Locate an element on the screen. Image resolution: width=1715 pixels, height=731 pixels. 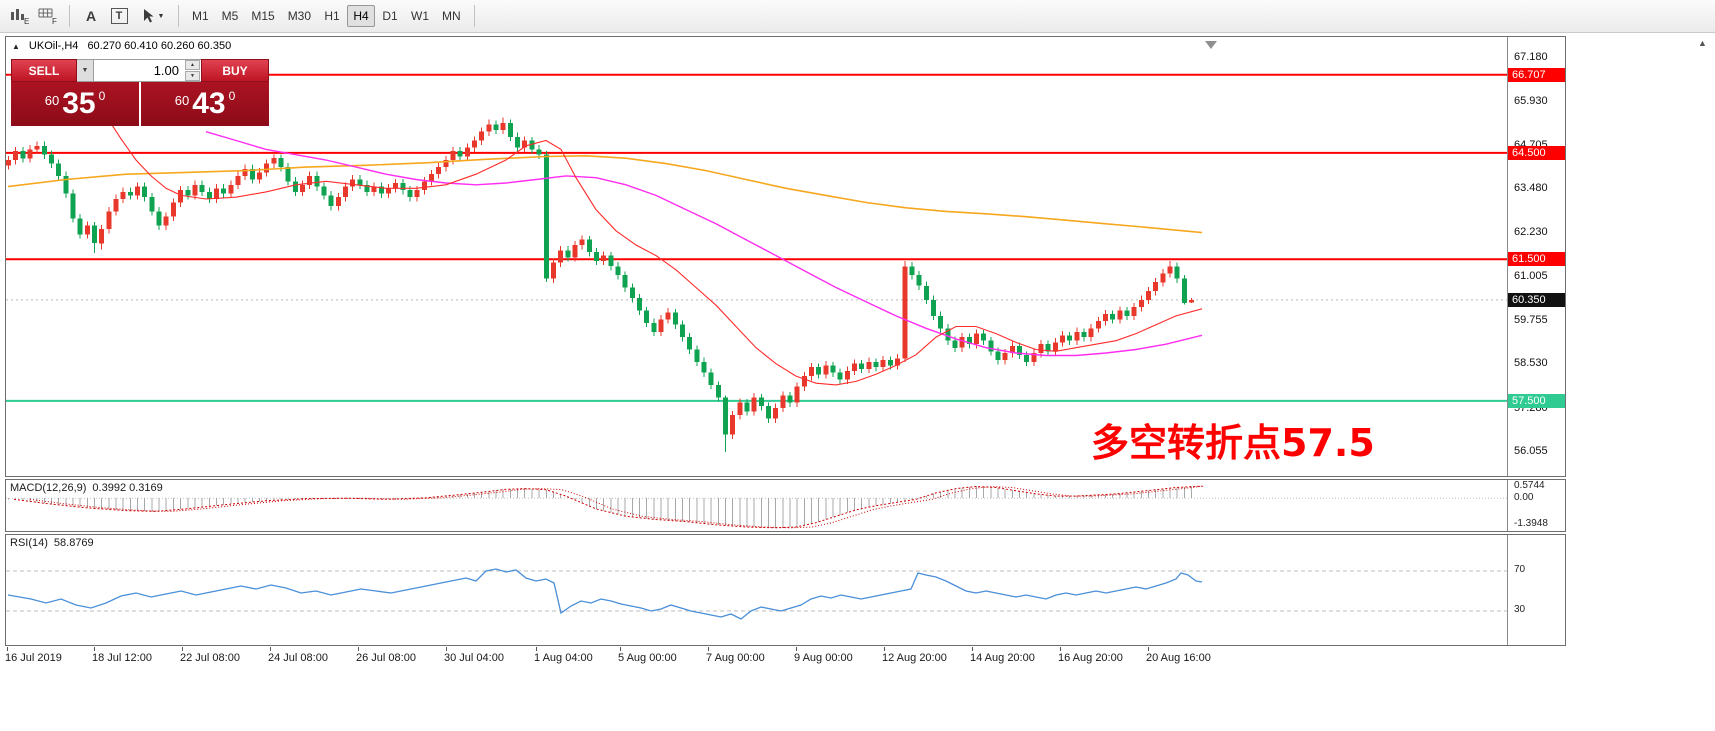
sell-price-display: 60 35 0 is located at coordinates (75, 104).